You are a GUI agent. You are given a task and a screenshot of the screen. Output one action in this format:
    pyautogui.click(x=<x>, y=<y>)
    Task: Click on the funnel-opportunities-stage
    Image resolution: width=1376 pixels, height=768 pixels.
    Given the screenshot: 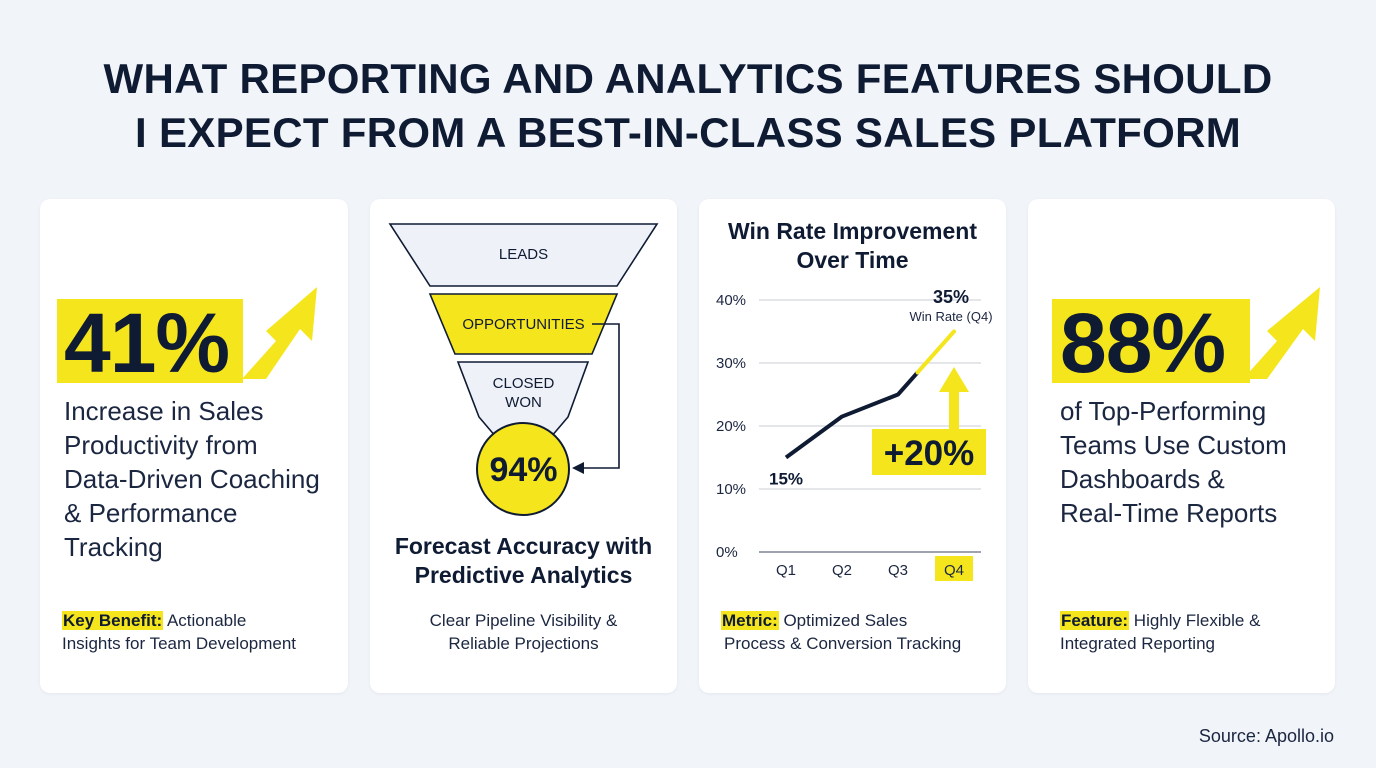 What is the action you would take?
    pyautogui.click(x=523, y=324)
    